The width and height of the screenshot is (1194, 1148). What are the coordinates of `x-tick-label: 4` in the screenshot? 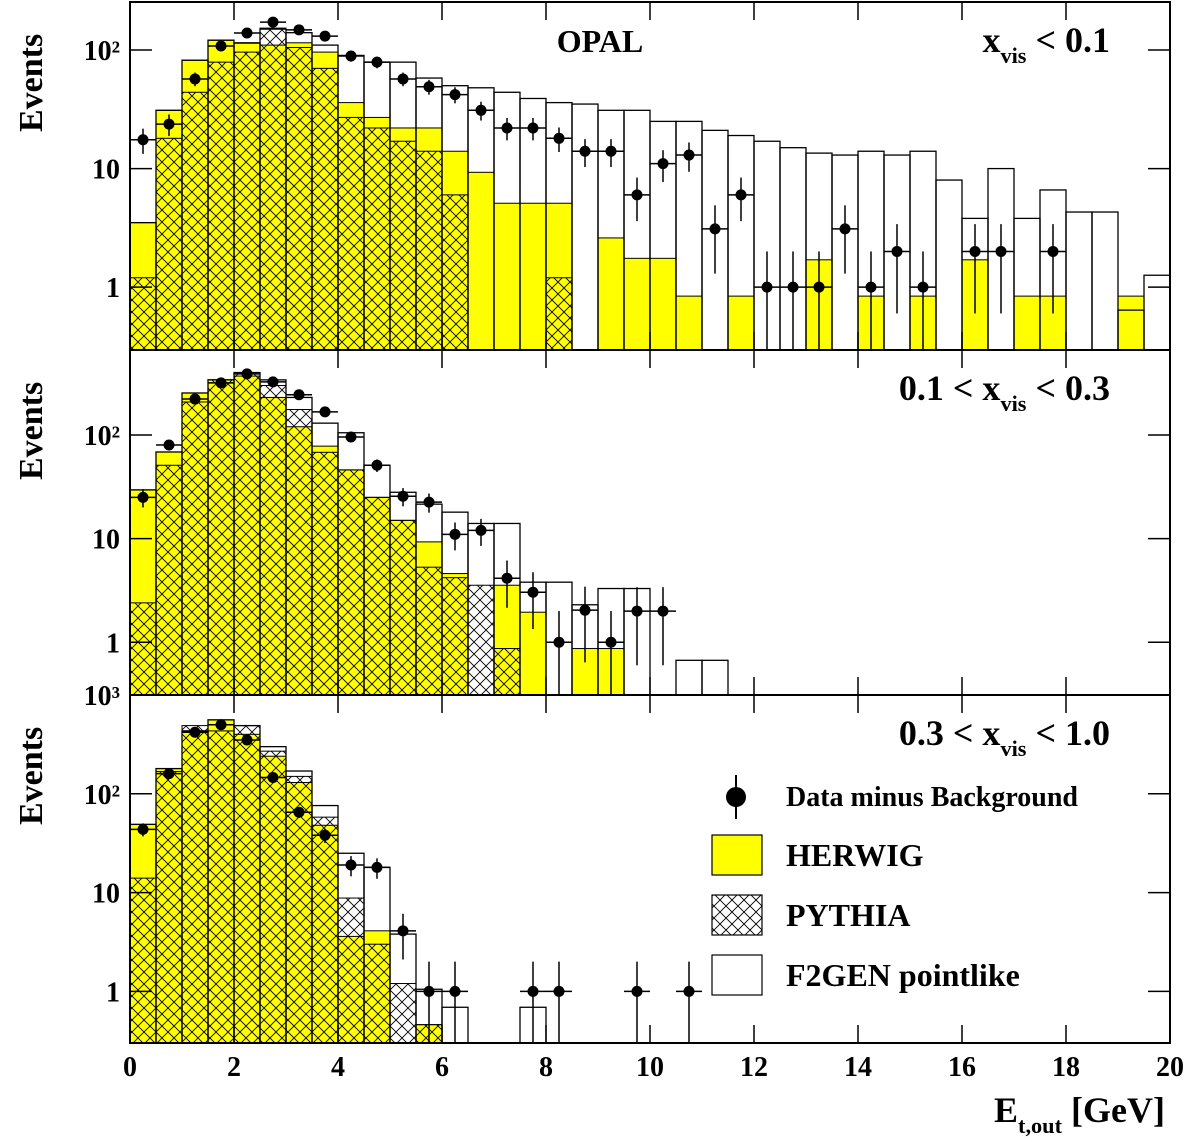 It's located at (338, 1067).